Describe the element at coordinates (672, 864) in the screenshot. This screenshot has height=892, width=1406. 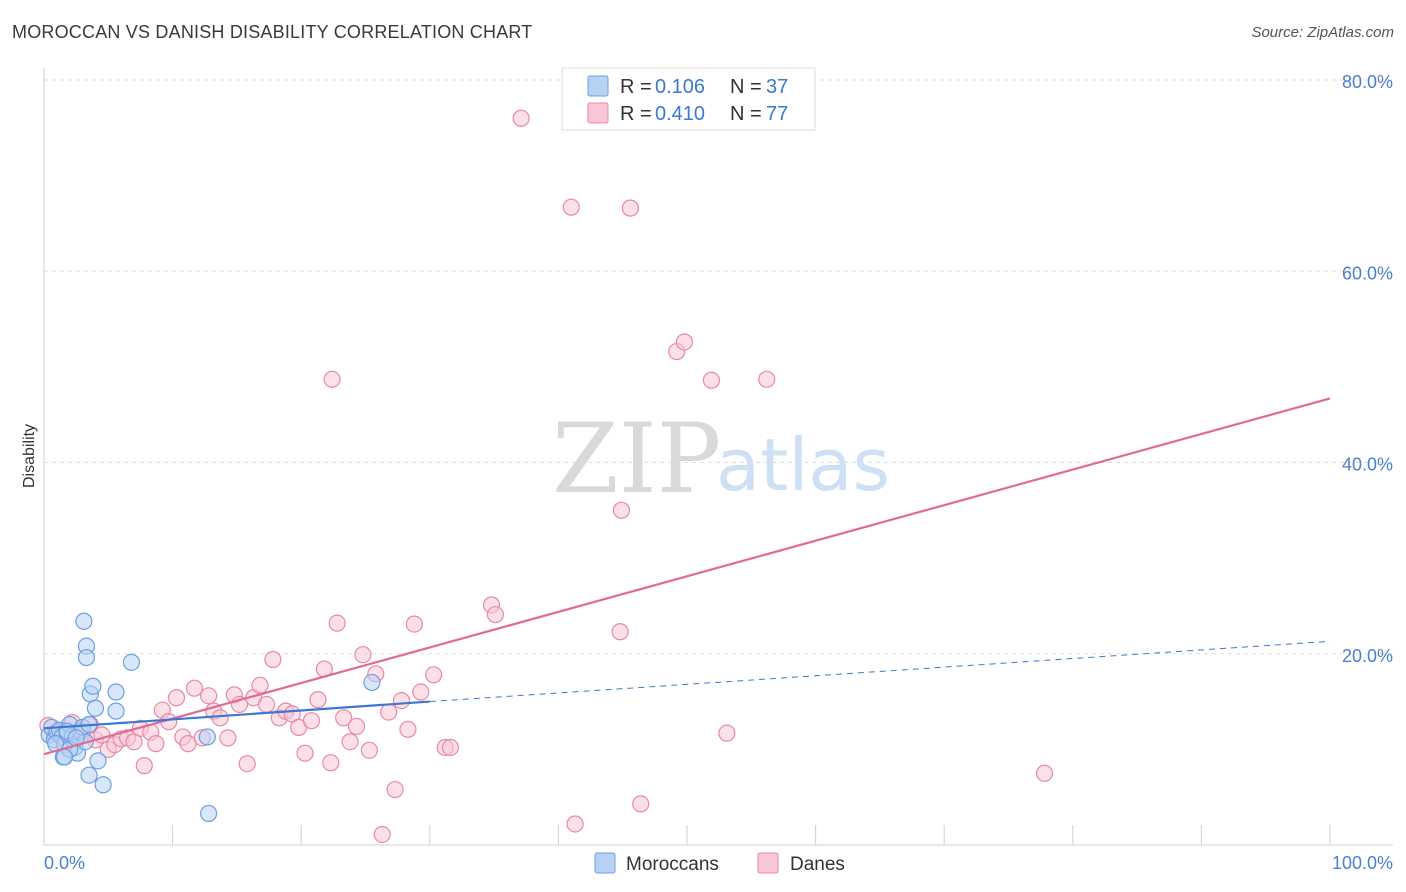
I see `bottom-legend-moroccans: Moroccans` at that location.